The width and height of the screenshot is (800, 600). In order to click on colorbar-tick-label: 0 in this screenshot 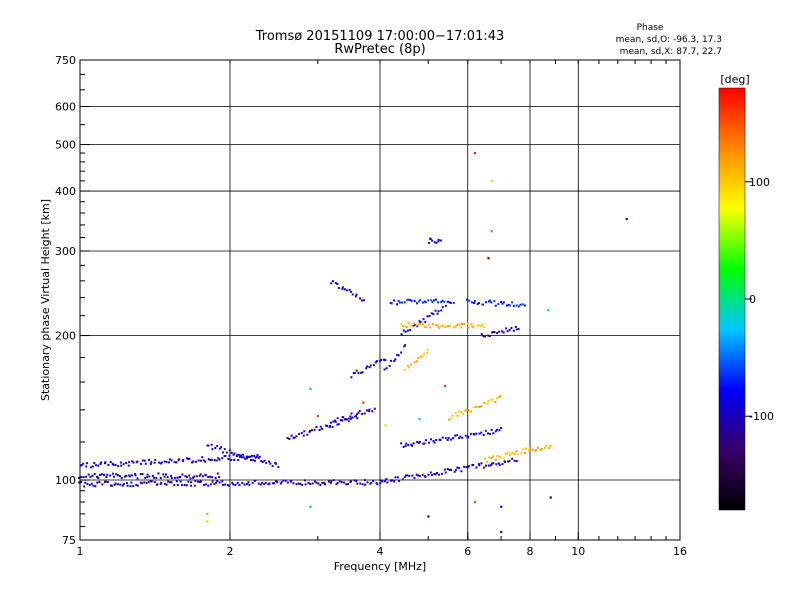, I will do `click(752, 299)`.